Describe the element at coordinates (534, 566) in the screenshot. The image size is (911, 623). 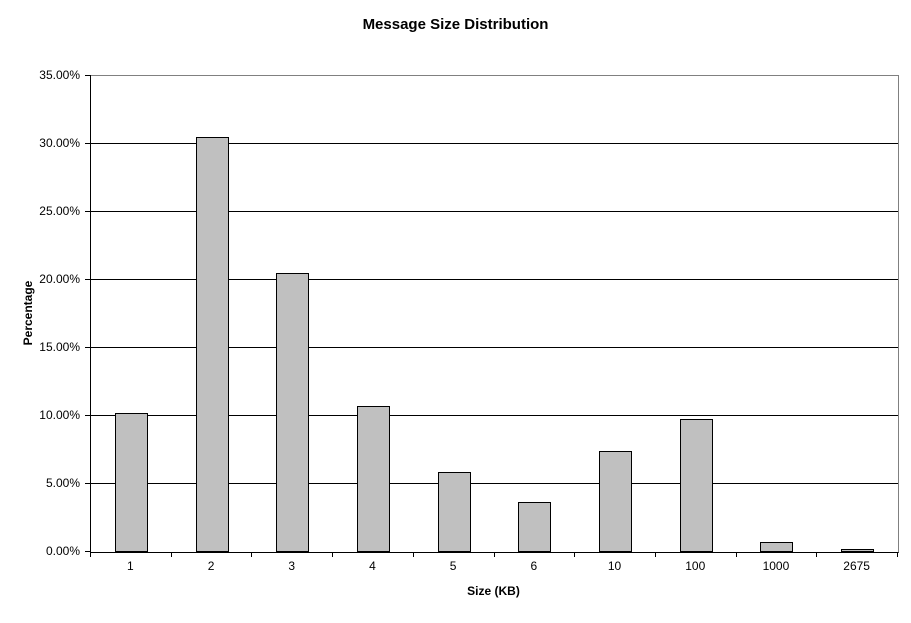
I see `x-category-label: 6` at that location.